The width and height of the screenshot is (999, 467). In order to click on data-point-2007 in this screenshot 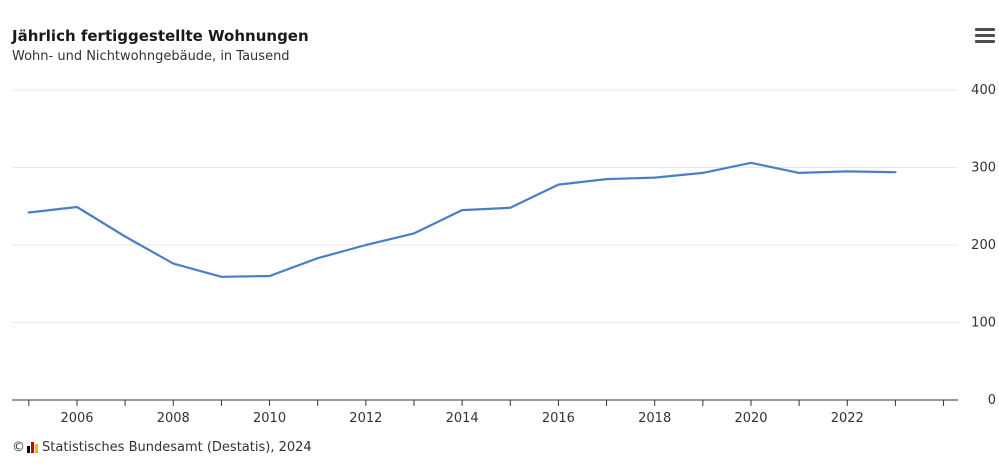, I will do `click(125, 236)`.